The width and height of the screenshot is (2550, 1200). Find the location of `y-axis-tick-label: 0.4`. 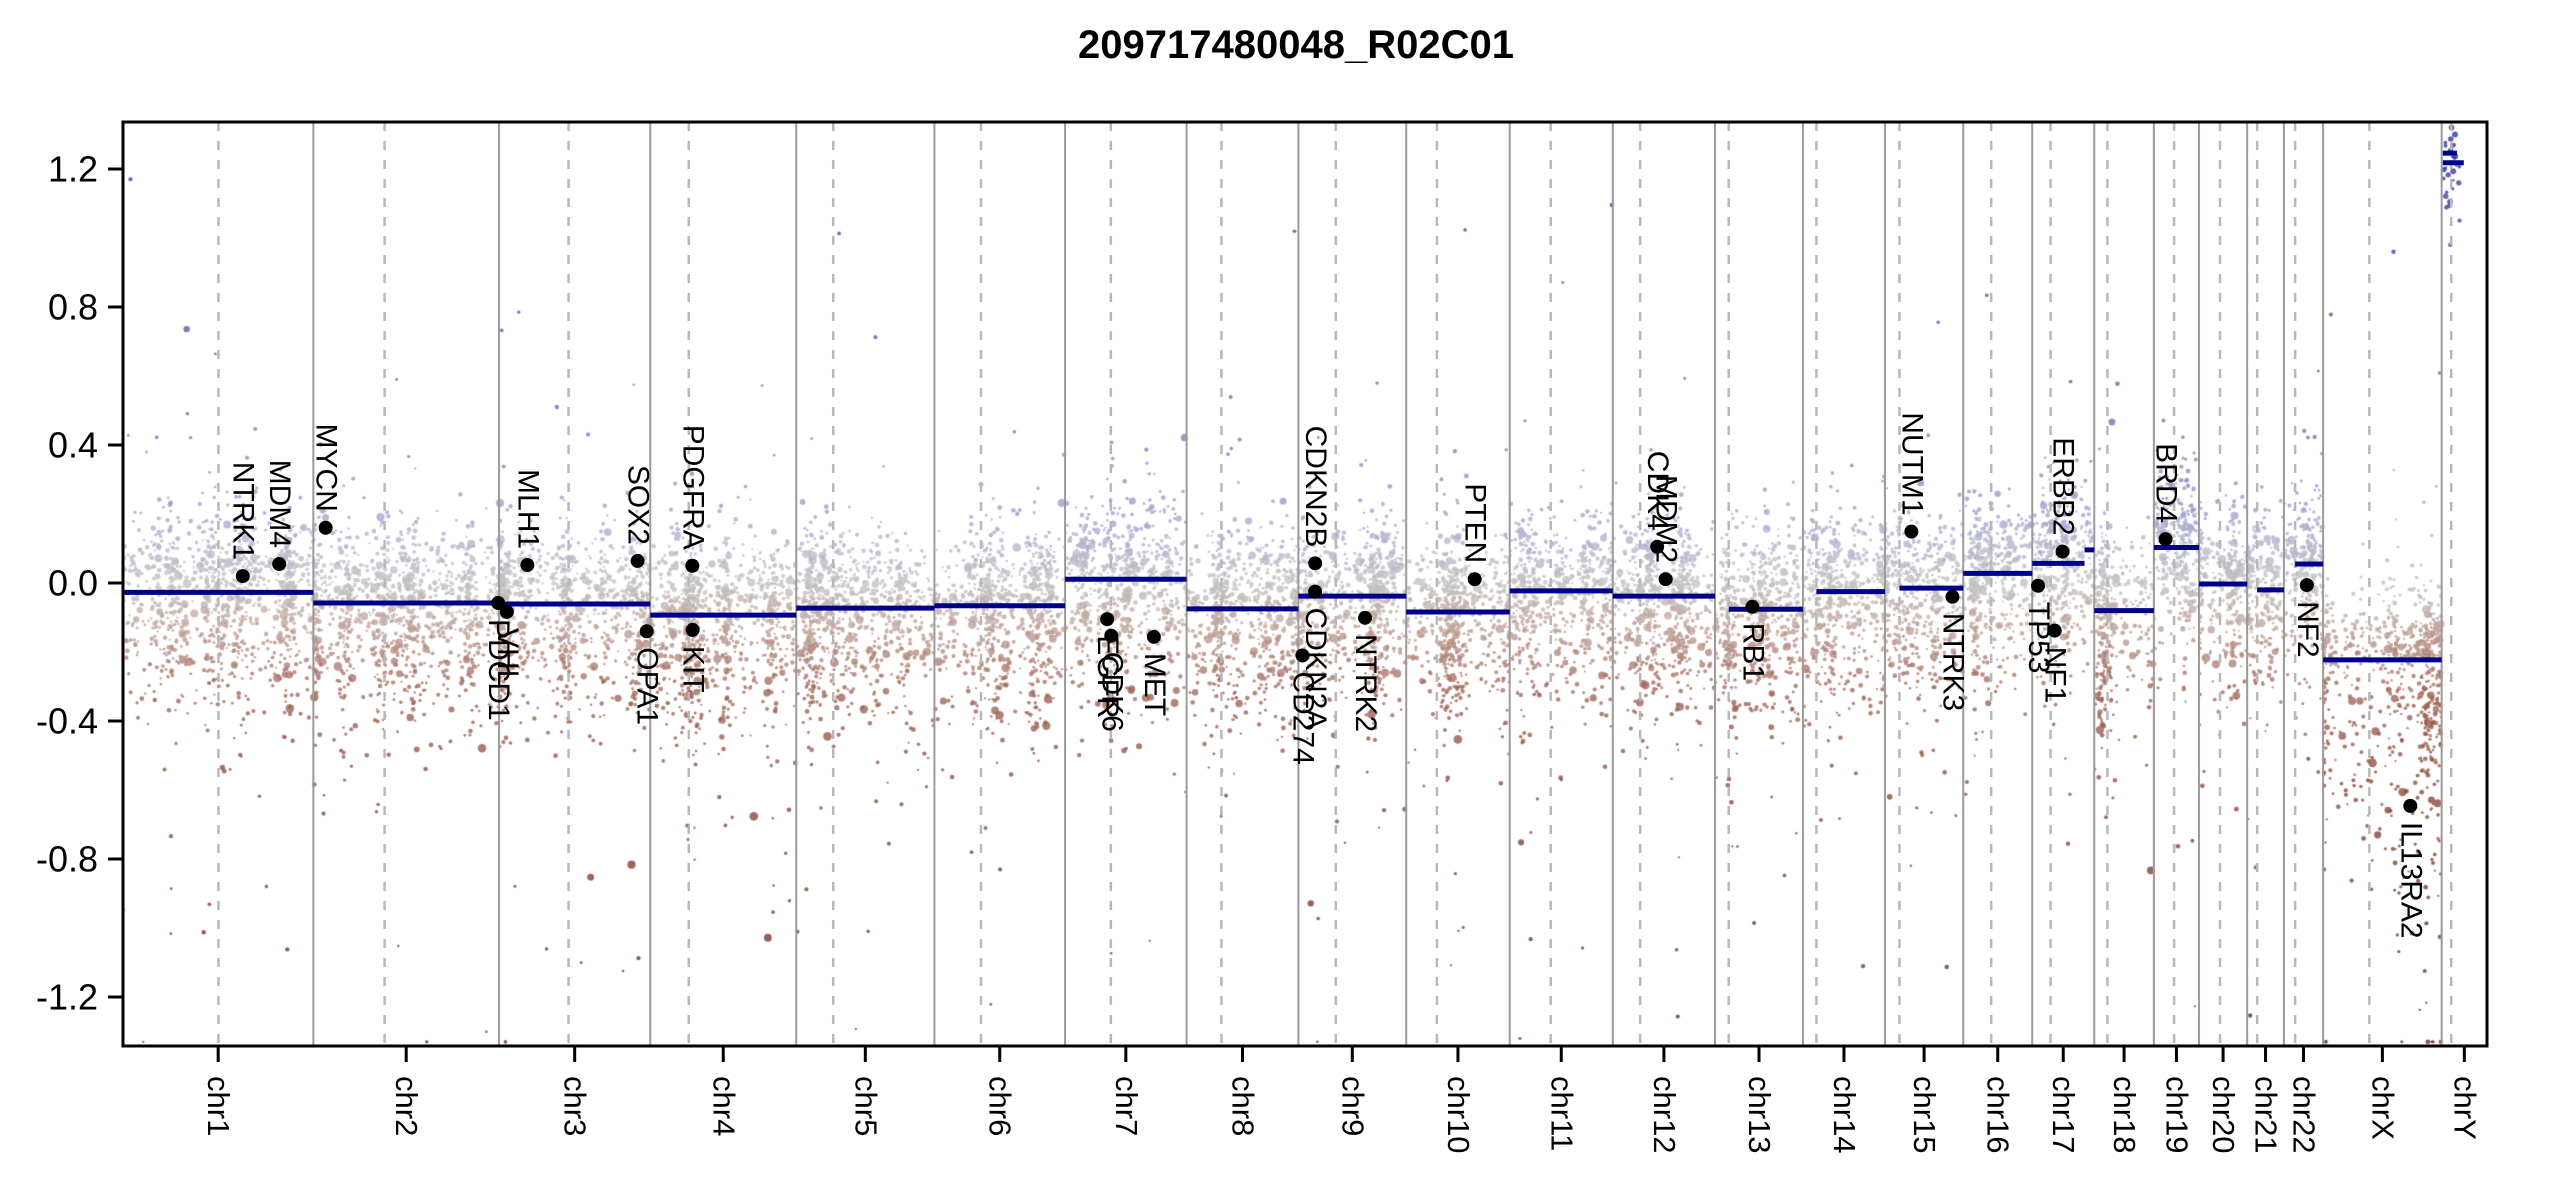

y-axis-tick-label: 0.4 is located at coordinates (73, 445).